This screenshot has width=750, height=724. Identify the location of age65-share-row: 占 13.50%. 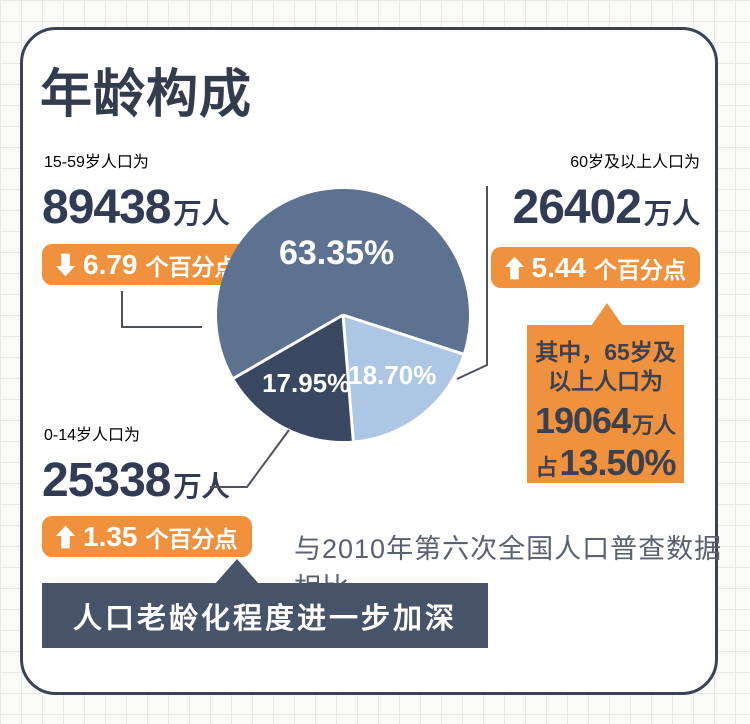
(605, 463).